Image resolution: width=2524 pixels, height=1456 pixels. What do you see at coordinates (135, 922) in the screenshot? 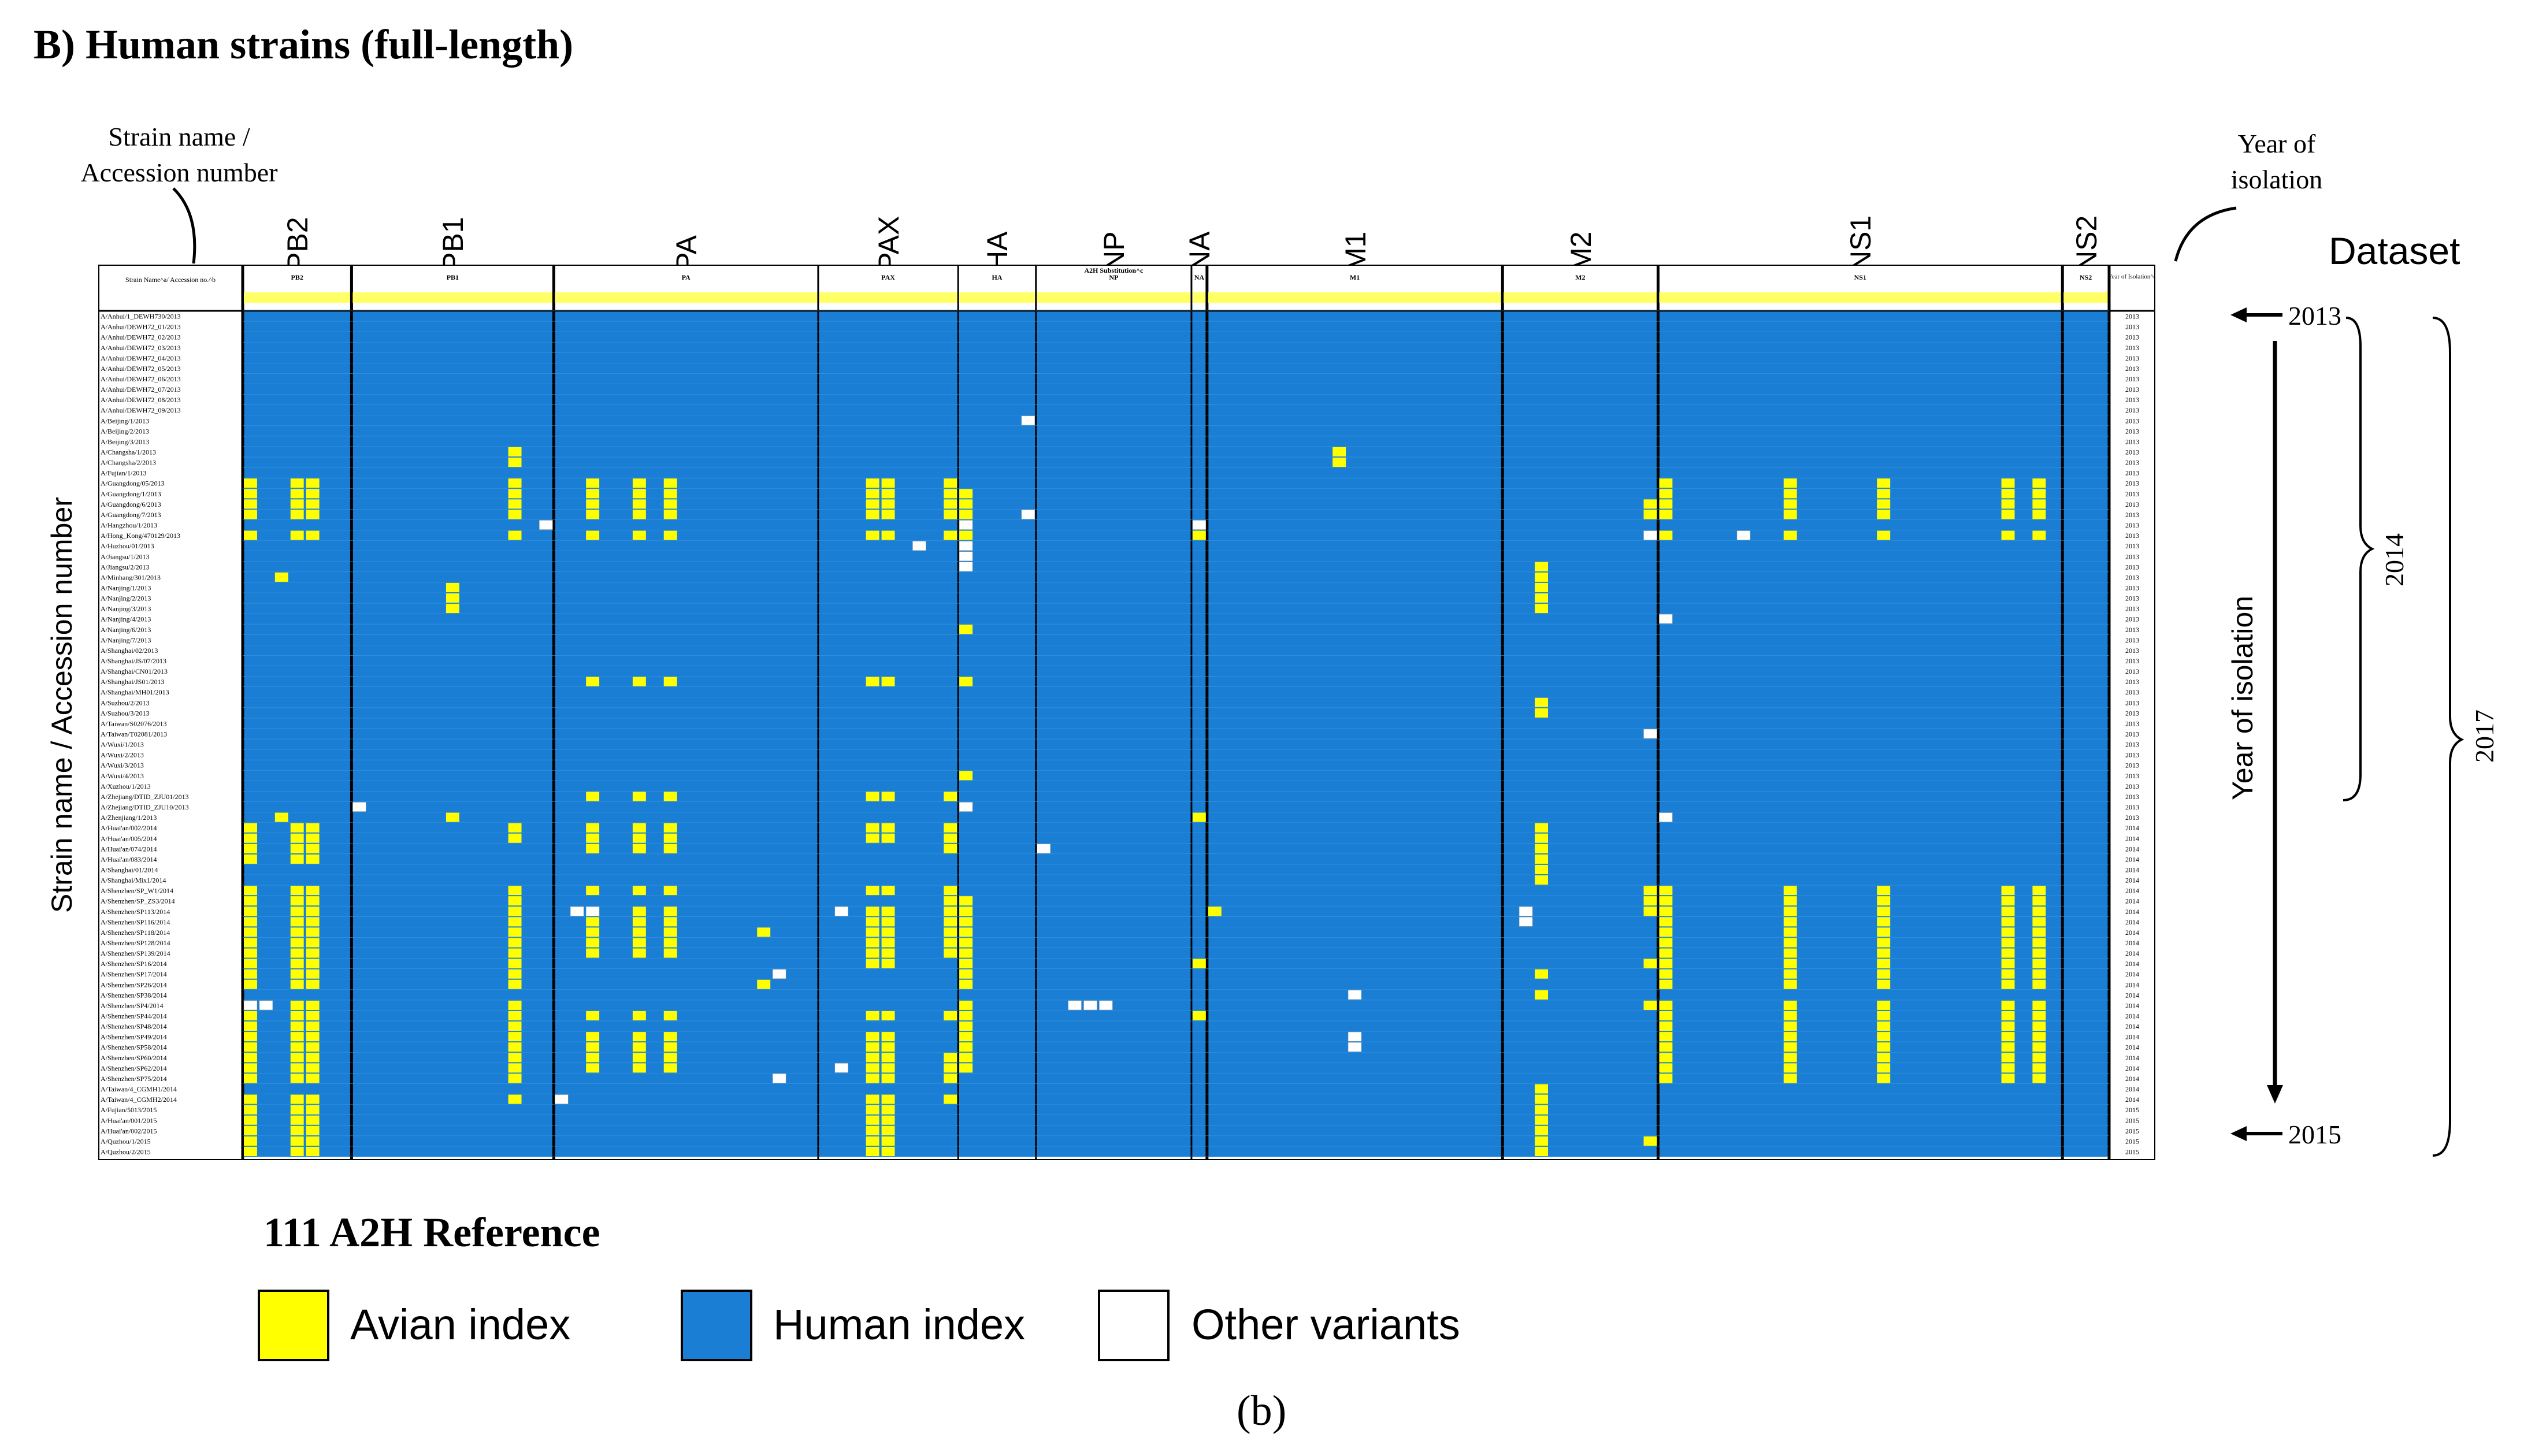
I see `strain-label: A/Shenzhen/SP116/2014` at bounding box center [135, 922].